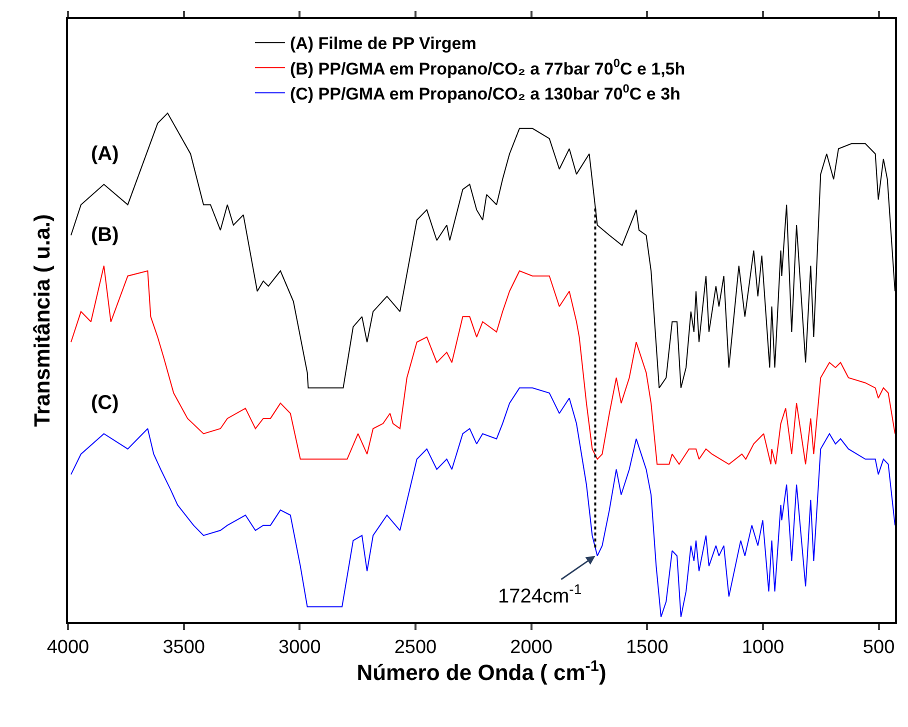  What do you see at coordinates (183, 647) in the screenshot?
I see `x-tick-label: 3500` at bounding box center [183, 647].